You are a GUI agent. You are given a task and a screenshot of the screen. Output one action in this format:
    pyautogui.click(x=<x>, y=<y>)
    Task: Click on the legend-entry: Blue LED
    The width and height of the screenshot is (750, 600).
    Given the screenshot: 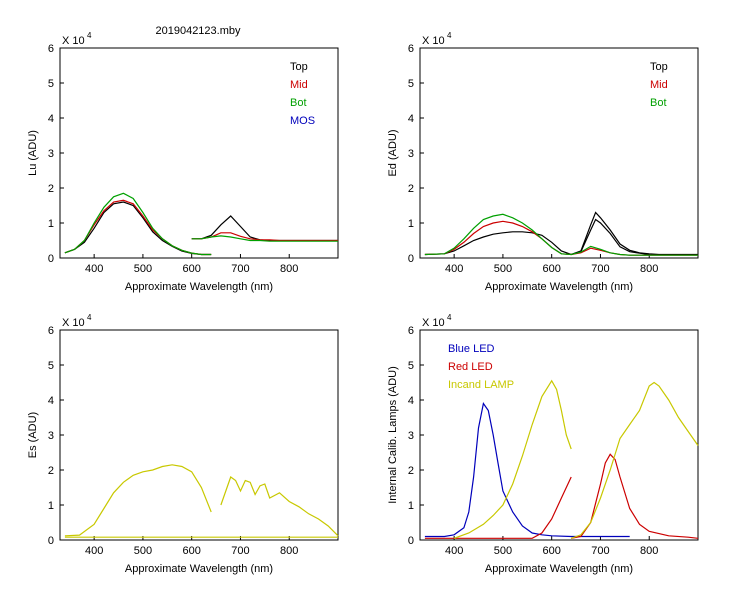 What is the action you would take?
    pyautogui.click(x=471, y=349)
    